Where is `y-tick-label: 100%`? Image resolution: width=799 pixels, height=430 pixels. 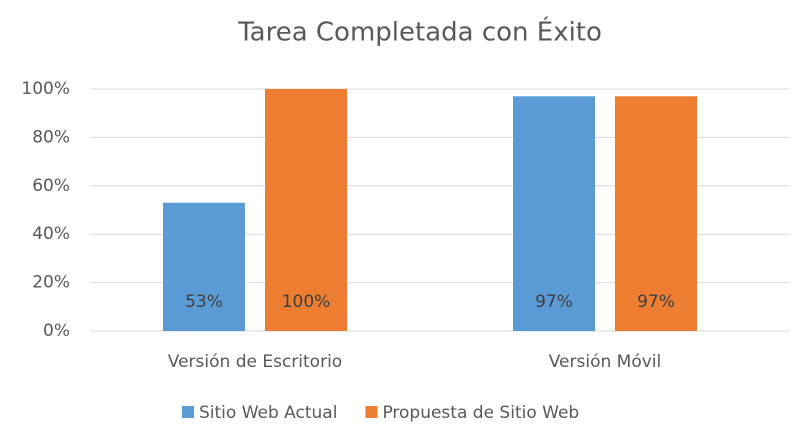 y-tick-label: 100% is located at coordinates (45, 89).